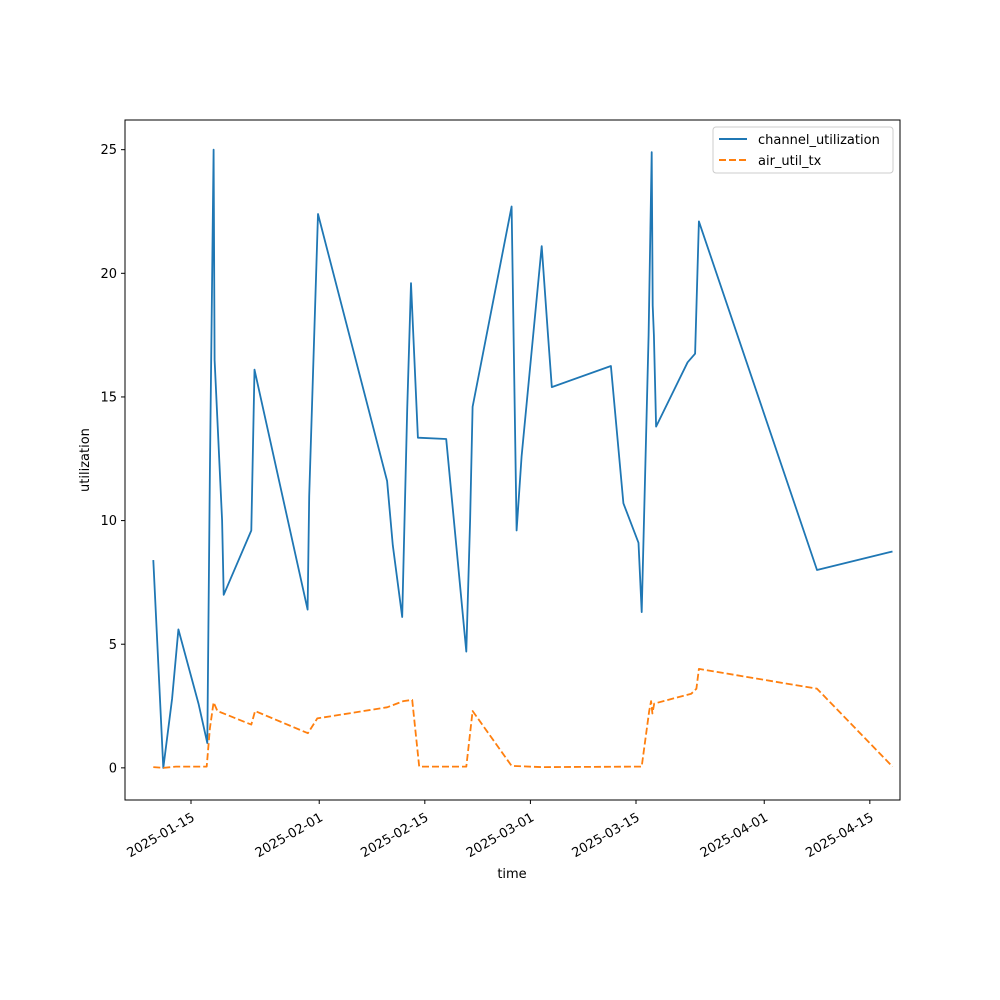  I want to click on legend: channel_utilization air_util_tx, so click(803, 150).